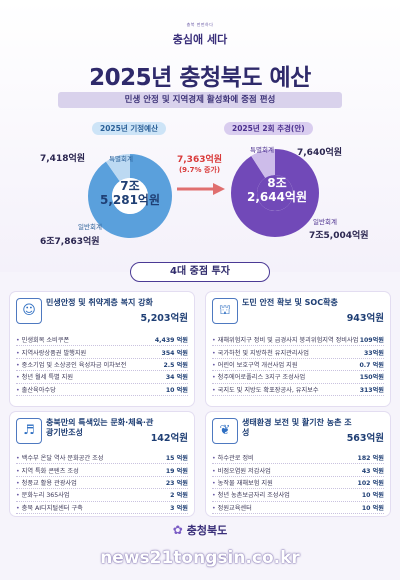 This screenshot has height=580, width=400. Describe the element at coordinates (268, 128) in the screenshot. I see `right-donut-label: 2025년 2회 추경(안)` at that location.